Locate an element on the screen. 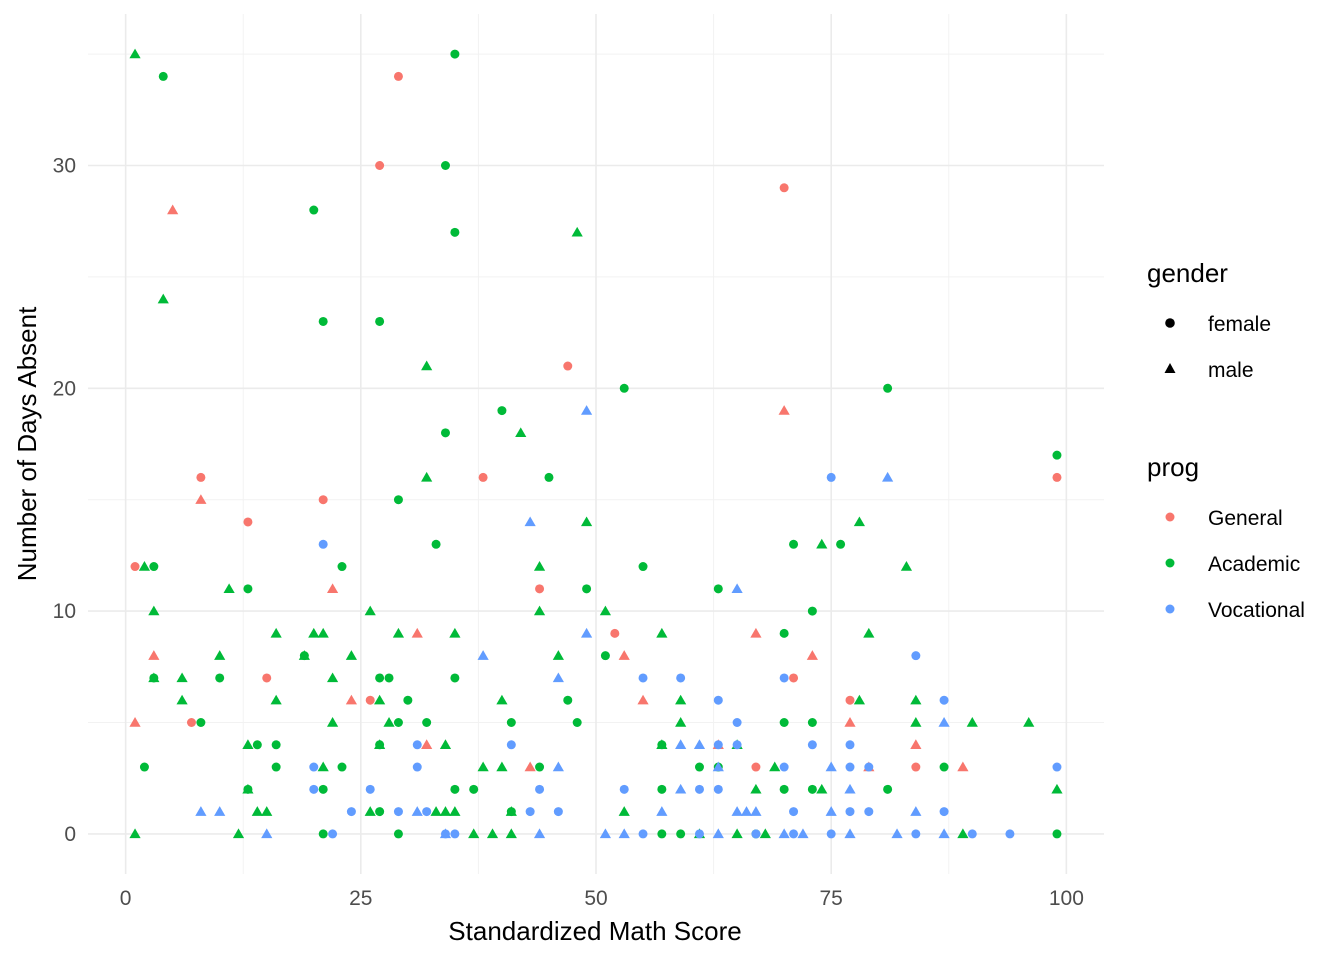  legend-gender-title: gender is located at coordinates (1187, 273).